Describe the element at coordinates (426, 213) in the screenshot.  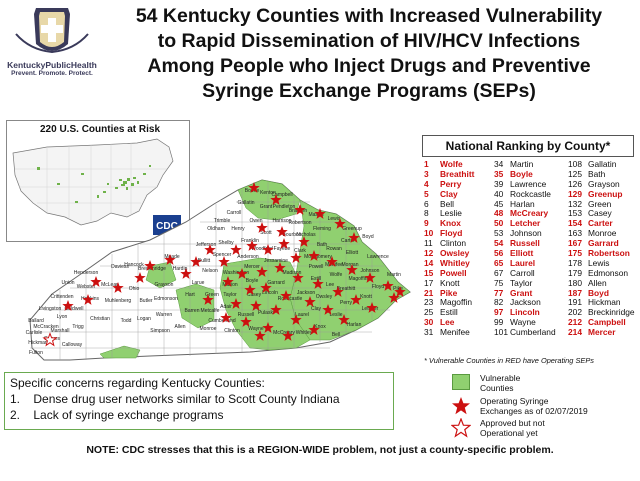
I see `ranking-number: 8` at that location.